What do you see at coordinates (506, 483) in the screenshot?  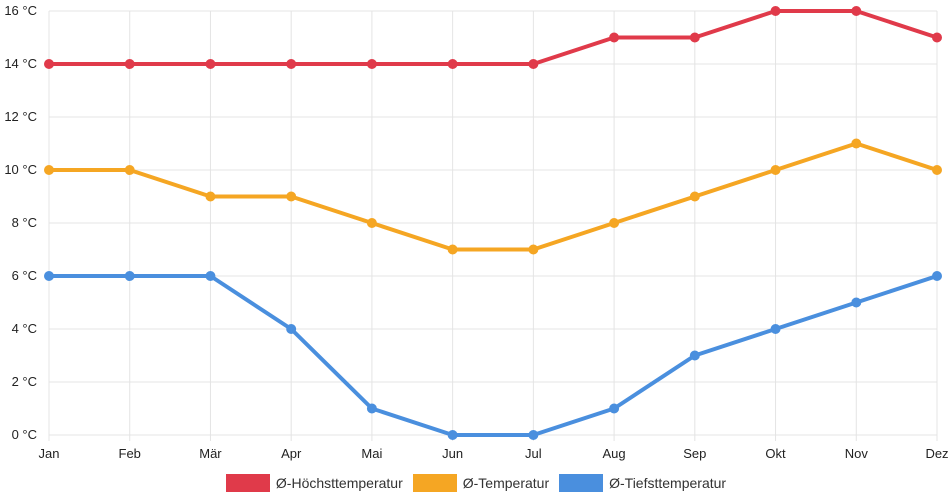 I see `legend-label: Ø-Temperatur` at bounding box center [506, 483].